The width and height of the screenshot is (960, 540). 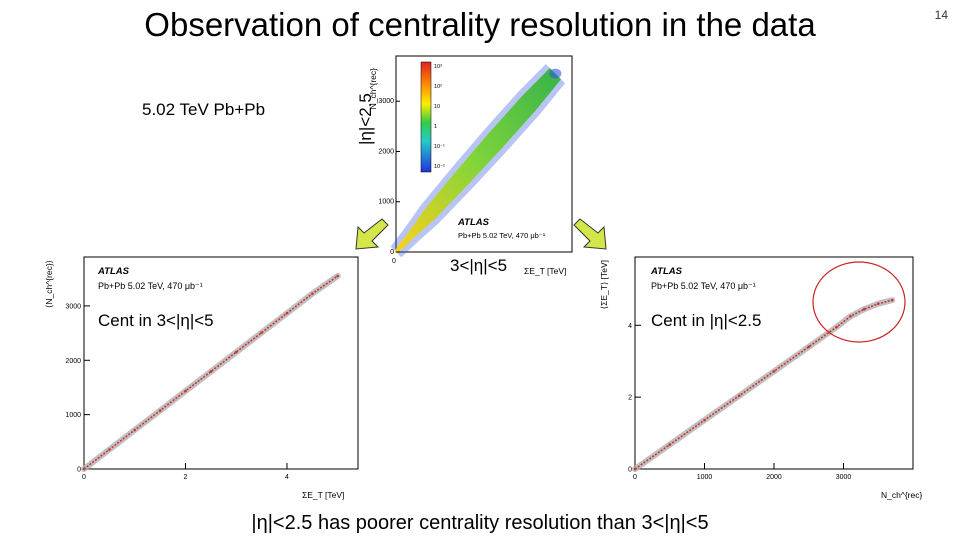 I want to click on top-y-tick-3: 3000, so click(x=386, y=101).